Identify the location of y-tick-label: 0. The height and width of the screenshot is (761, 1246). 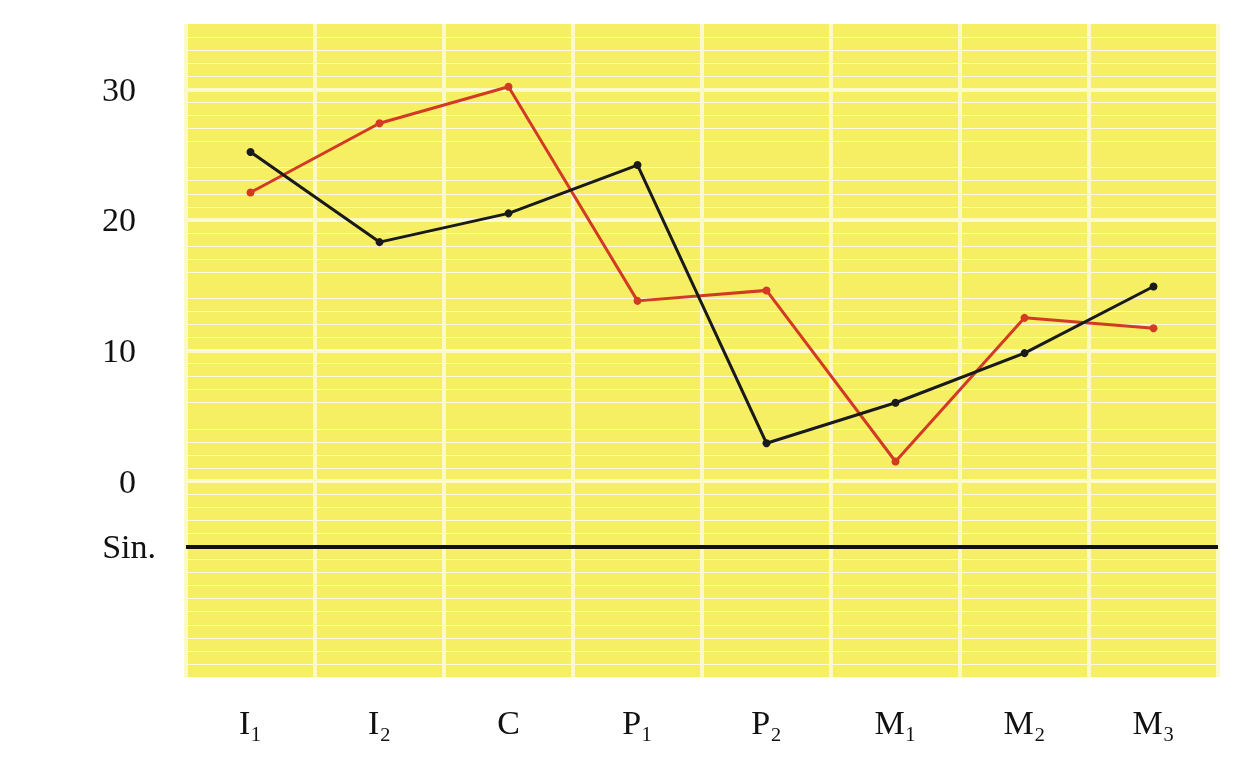
(127, 481).